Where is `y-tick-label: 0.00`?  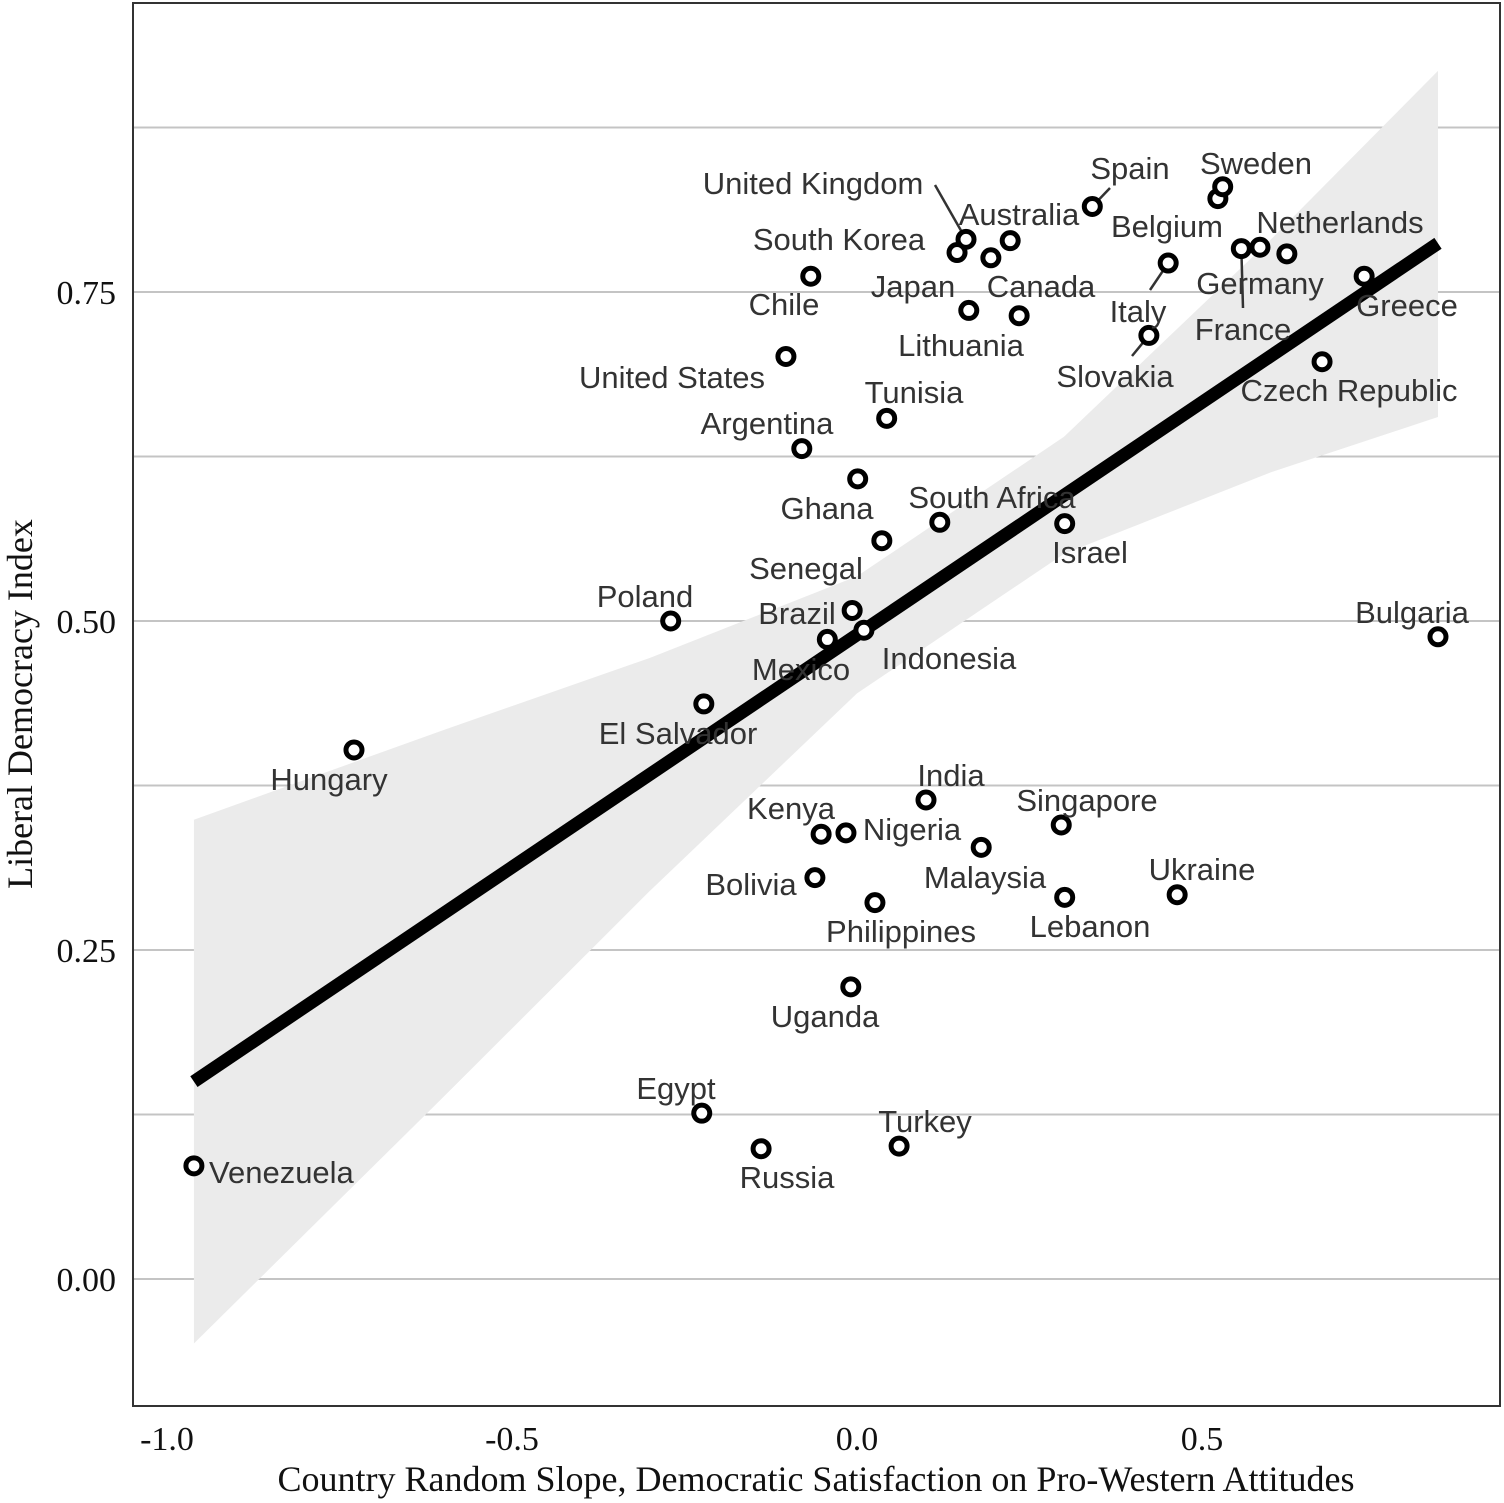 y-tick-label: 0.00 is located at coordinates (87, 1280).